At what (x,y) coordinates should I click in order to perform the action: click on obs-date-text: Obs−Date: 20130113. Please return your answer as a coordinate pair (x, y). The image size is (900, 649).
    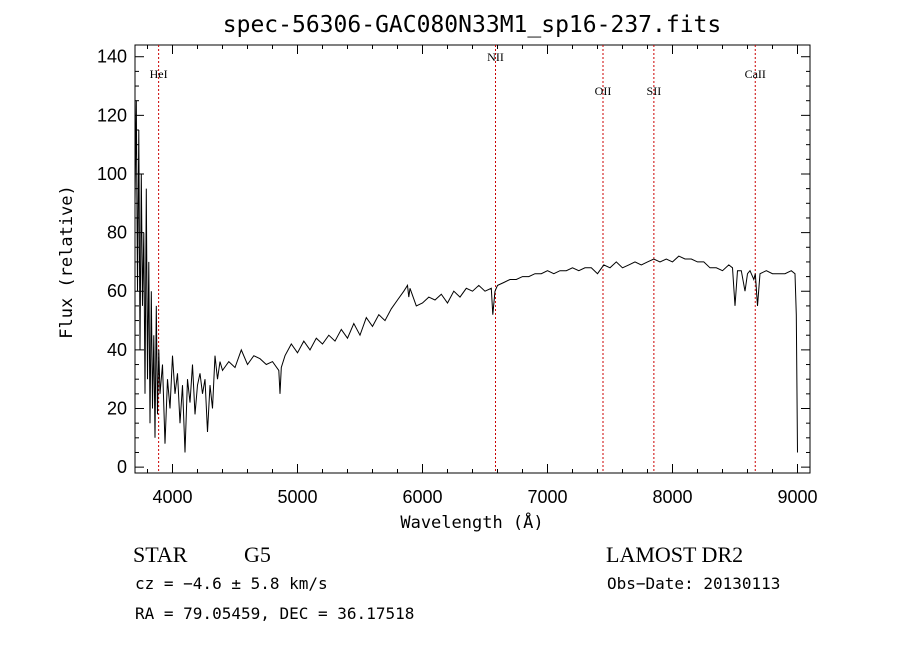
    Looking at the image, I should click on (693, 583).